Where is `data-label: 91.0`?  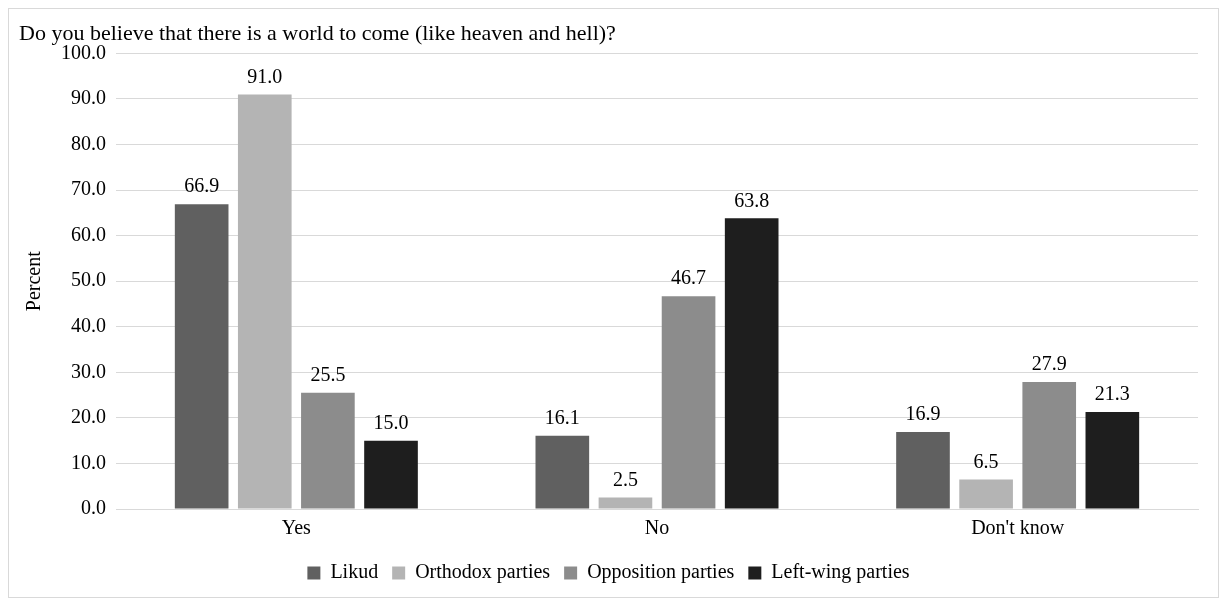
data-label: 91.0 is located at coordinates (265, 75).